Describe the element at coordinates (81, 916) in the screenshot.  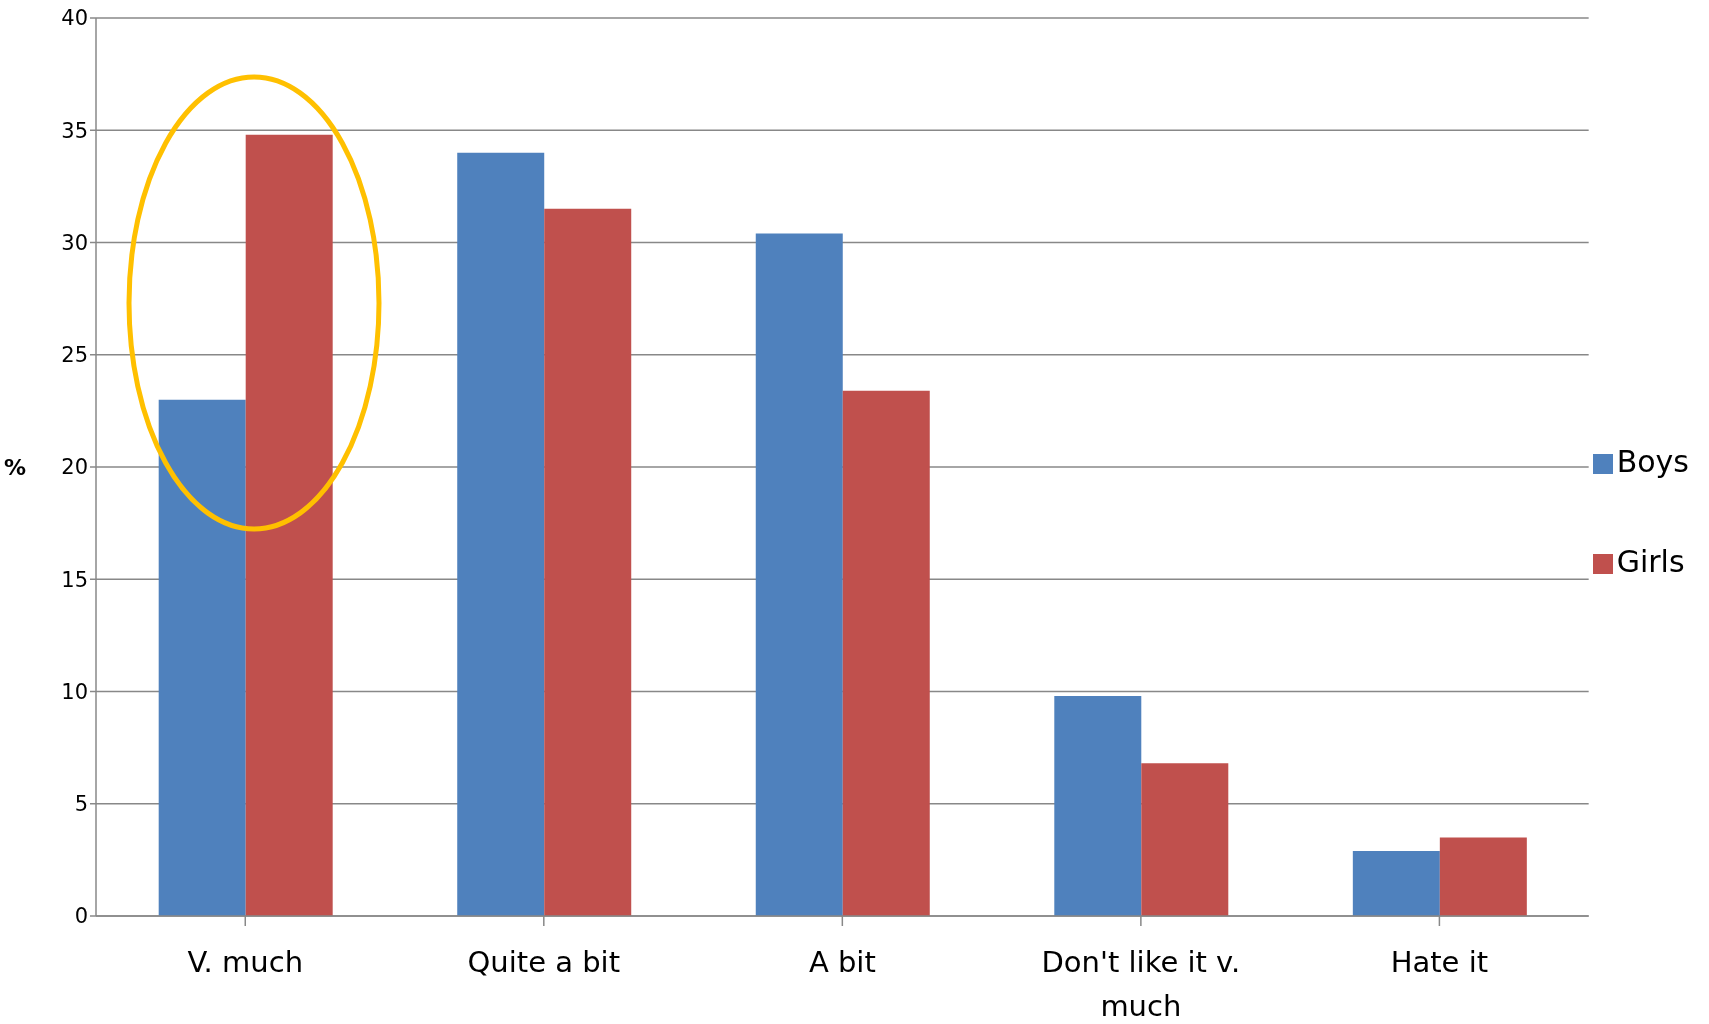
I see `y-tick-label: 0` at that location.